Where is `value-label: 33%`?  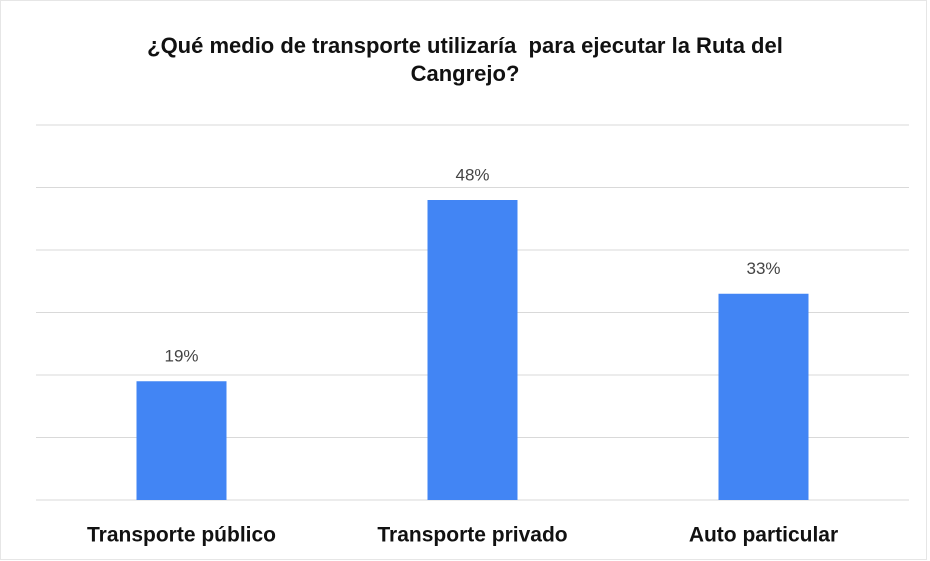 value-label: 33% is located at coordinates (763, 268).